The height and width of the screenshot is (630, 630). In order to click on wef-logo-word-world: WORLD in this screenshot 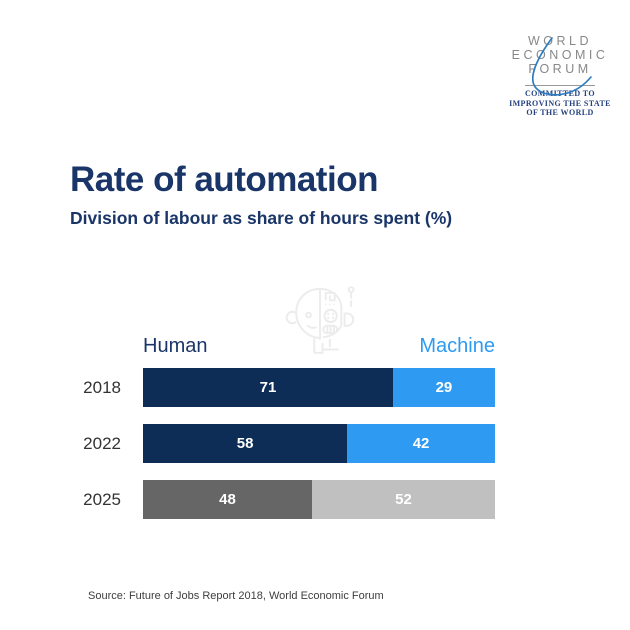, I will do `click(560, 41)`.